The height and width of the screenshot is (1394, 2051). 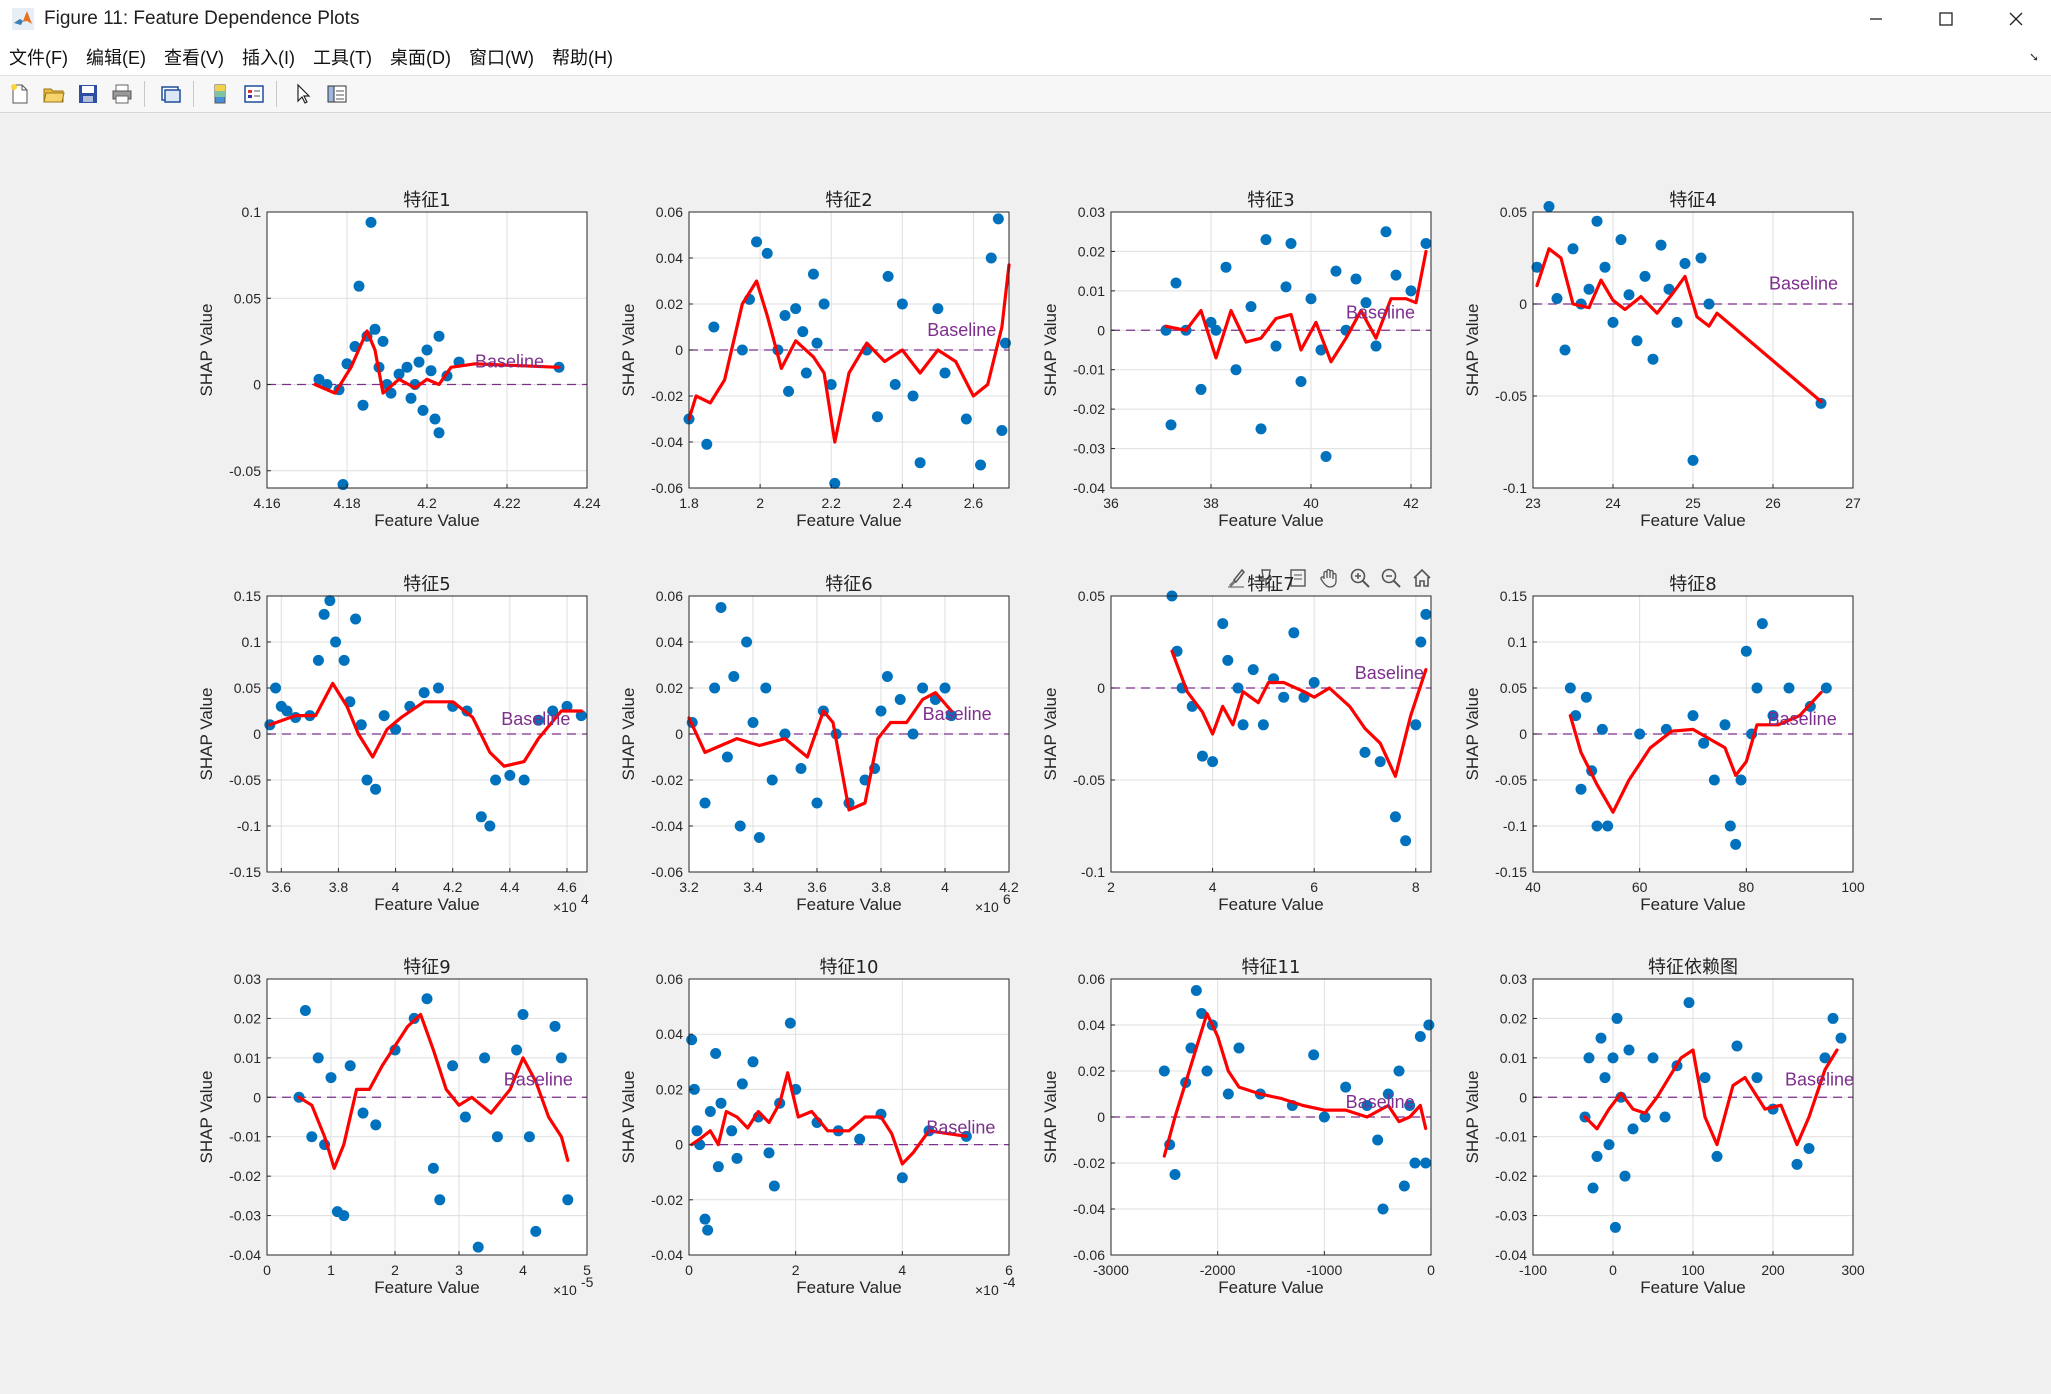 I want to click on open-file-button, so click(x=54, y=94).